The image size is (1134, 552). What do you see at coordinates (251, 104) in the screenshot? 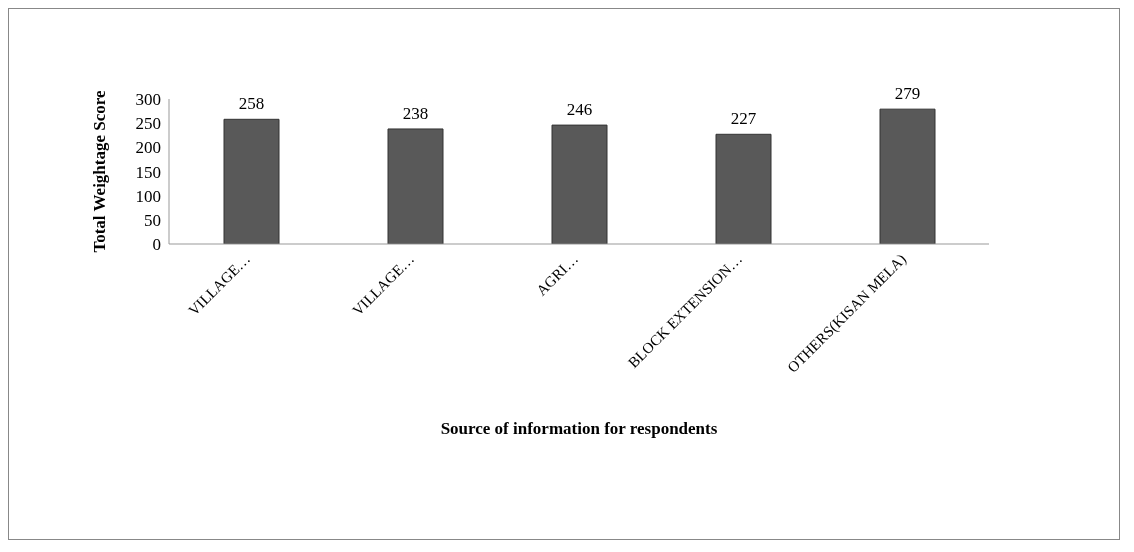
I see `data-label: 258` at bounding box center [251, 104].